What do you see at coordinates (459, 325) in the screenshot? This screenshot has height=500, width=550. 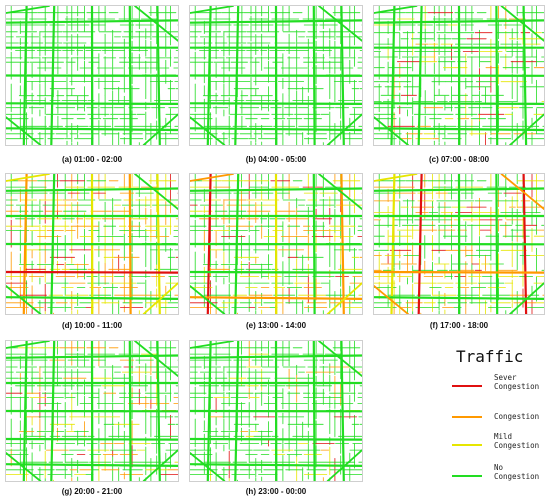 I see `caption-f: (f) 17:00 - 18:00` at bounding box center [459, 325].